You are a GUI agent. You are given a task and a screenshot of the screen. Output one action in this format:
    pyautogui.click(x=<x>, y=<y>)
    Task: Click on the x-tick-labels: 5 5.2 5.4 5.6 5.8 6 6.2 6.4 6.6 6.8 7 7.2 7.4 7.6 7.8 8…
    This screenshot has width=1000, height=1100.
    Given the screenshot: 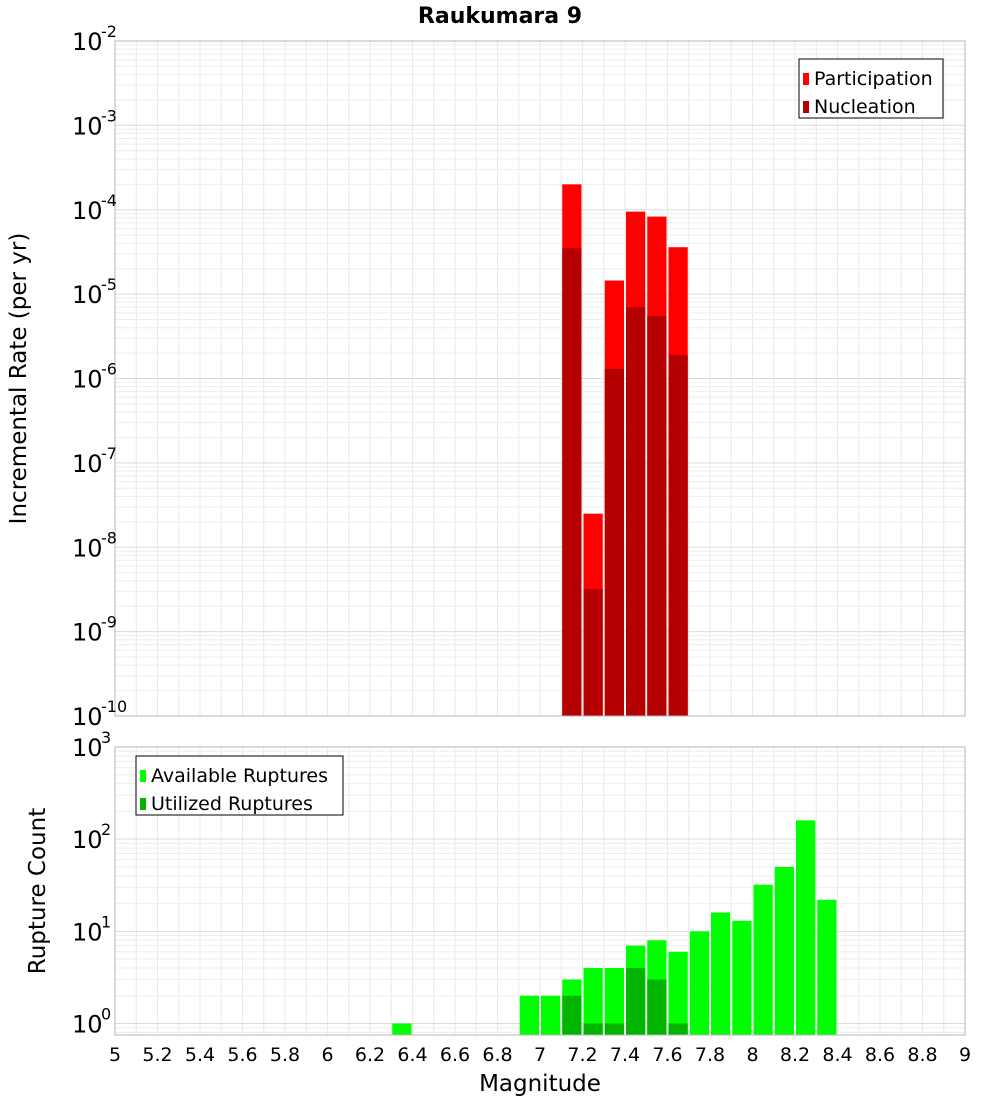 What is the action you would take?
    pyautogui.click(x=540, y=1055)
    